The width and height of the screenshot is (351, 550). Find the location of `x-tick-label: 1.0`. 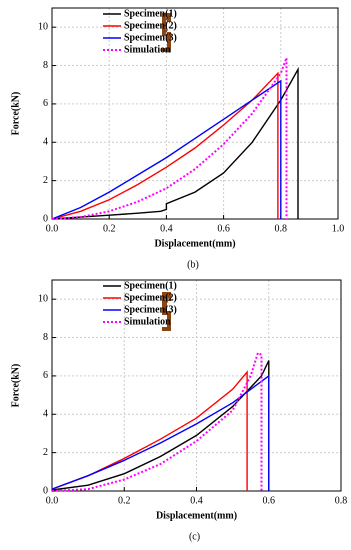

x-tick-label: 1.0 is located at coordinates (338, 228).